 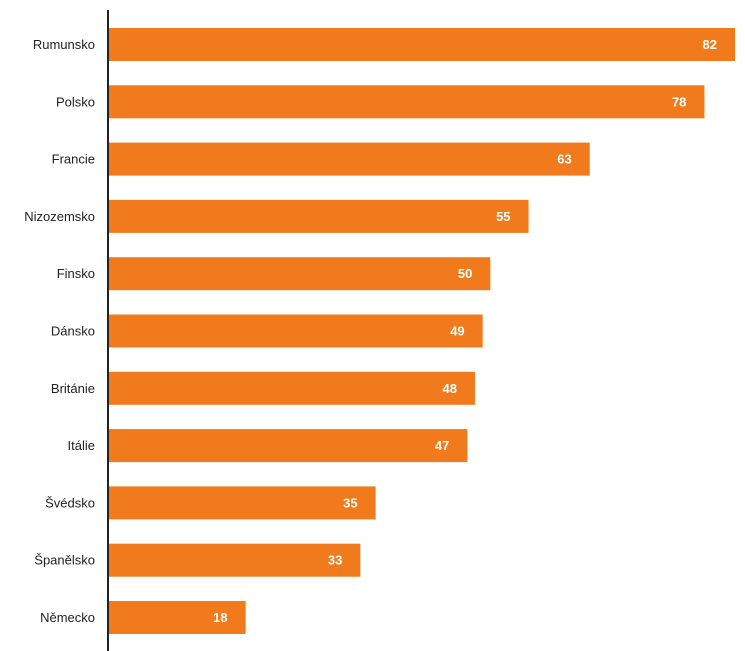 What do you see at coordinates (679, 101) in the screenshot?
I see `data-label: 78` at bounding box center [679, 101].